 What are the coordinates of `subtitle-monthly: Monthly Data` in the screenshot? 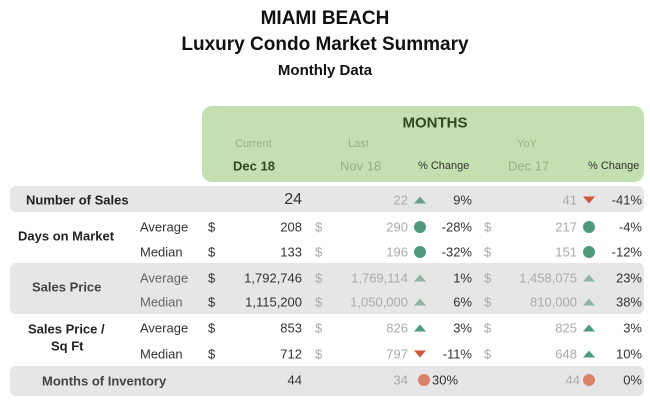 It's located at (325, 70).